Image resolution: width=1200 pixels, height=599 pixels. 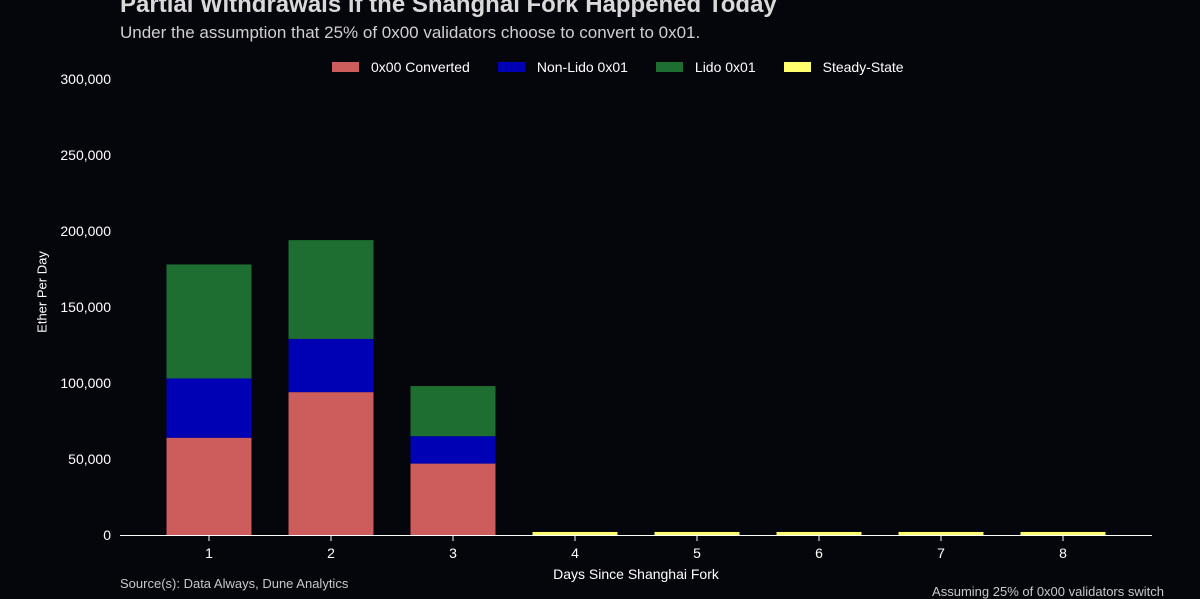 What do you see at coordinates (331, 553) in the screenshot?
I see `x-tick-label: 2` at bounding box center [331, 553].